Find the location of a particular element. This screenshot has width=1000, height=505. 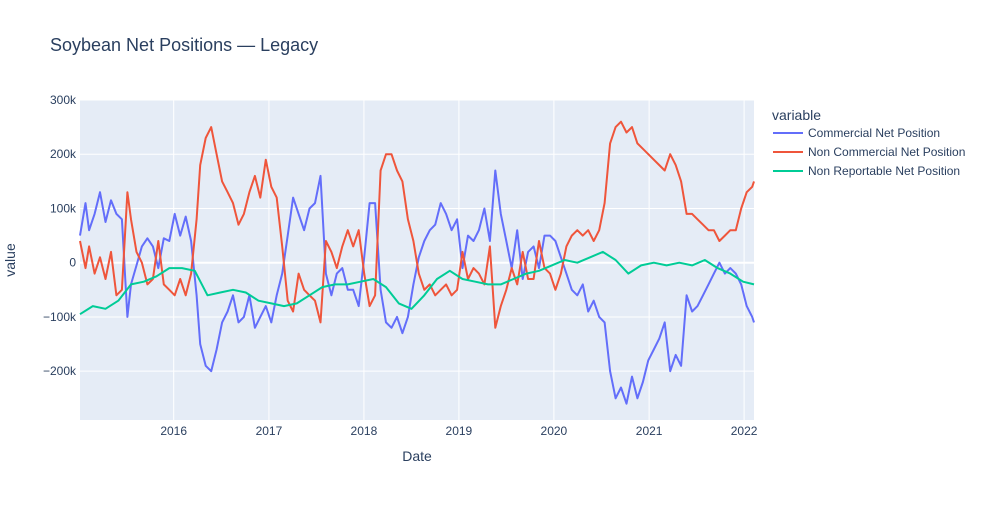

chart-title: Soybean Net Positions — Legacy is located at coordinates (184, 45).